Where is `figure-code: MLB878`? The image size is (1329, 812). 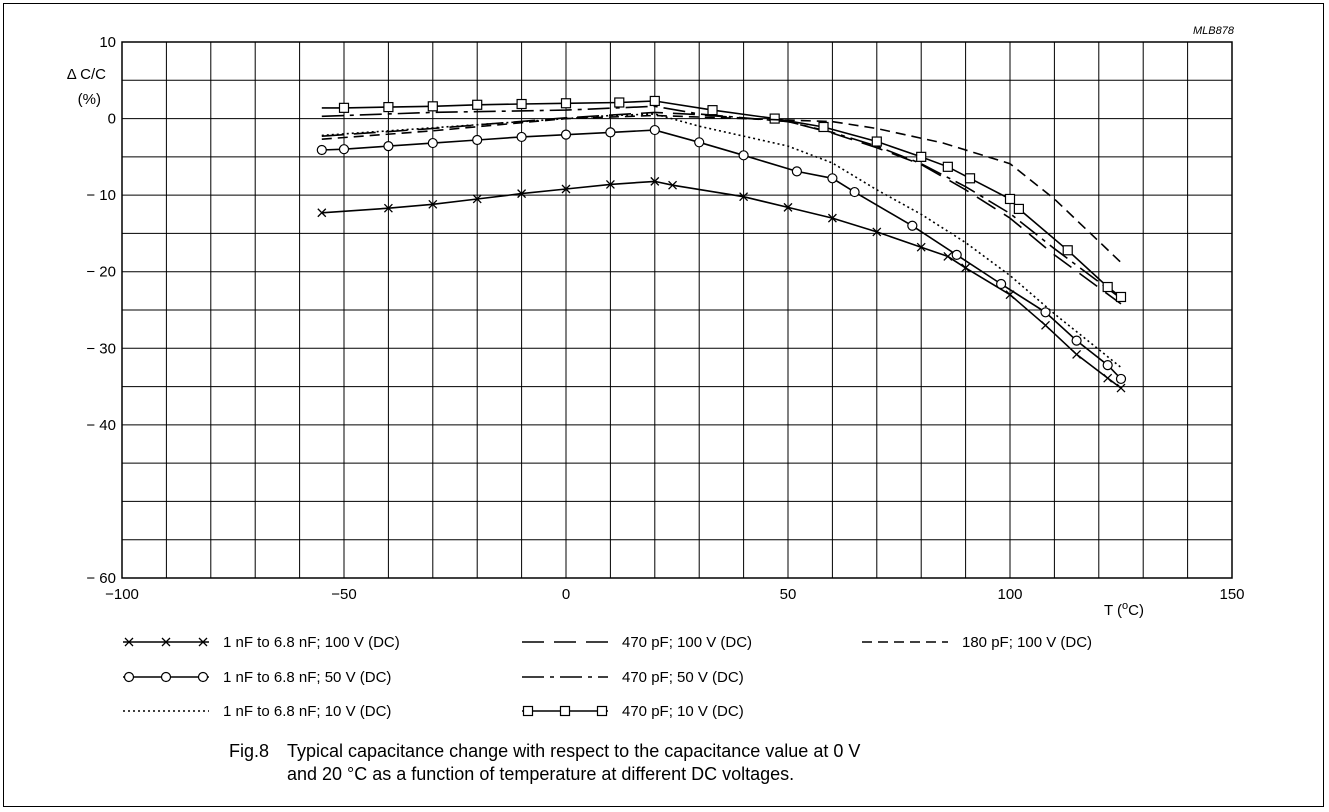
figure-code: MLB878 is located at coordinates (1214, 31).